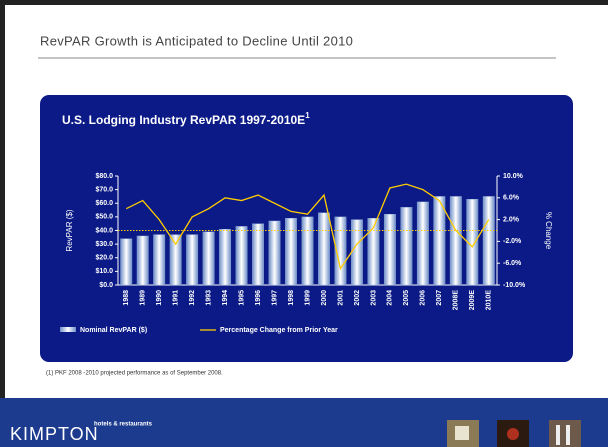  What do you see at coordinates (69, 230) in the screenshot?
I see `y-axis-label: RevPAR ($)` at bounding box center [69, 230].